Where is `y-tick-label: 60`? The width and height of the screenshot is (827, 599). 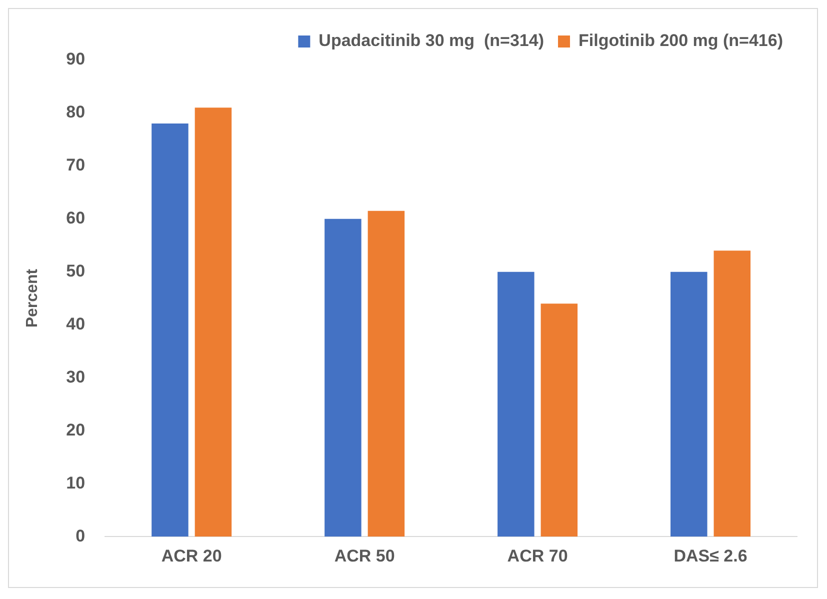
y-tick-label: 60 is located at coordinates (76, 218).